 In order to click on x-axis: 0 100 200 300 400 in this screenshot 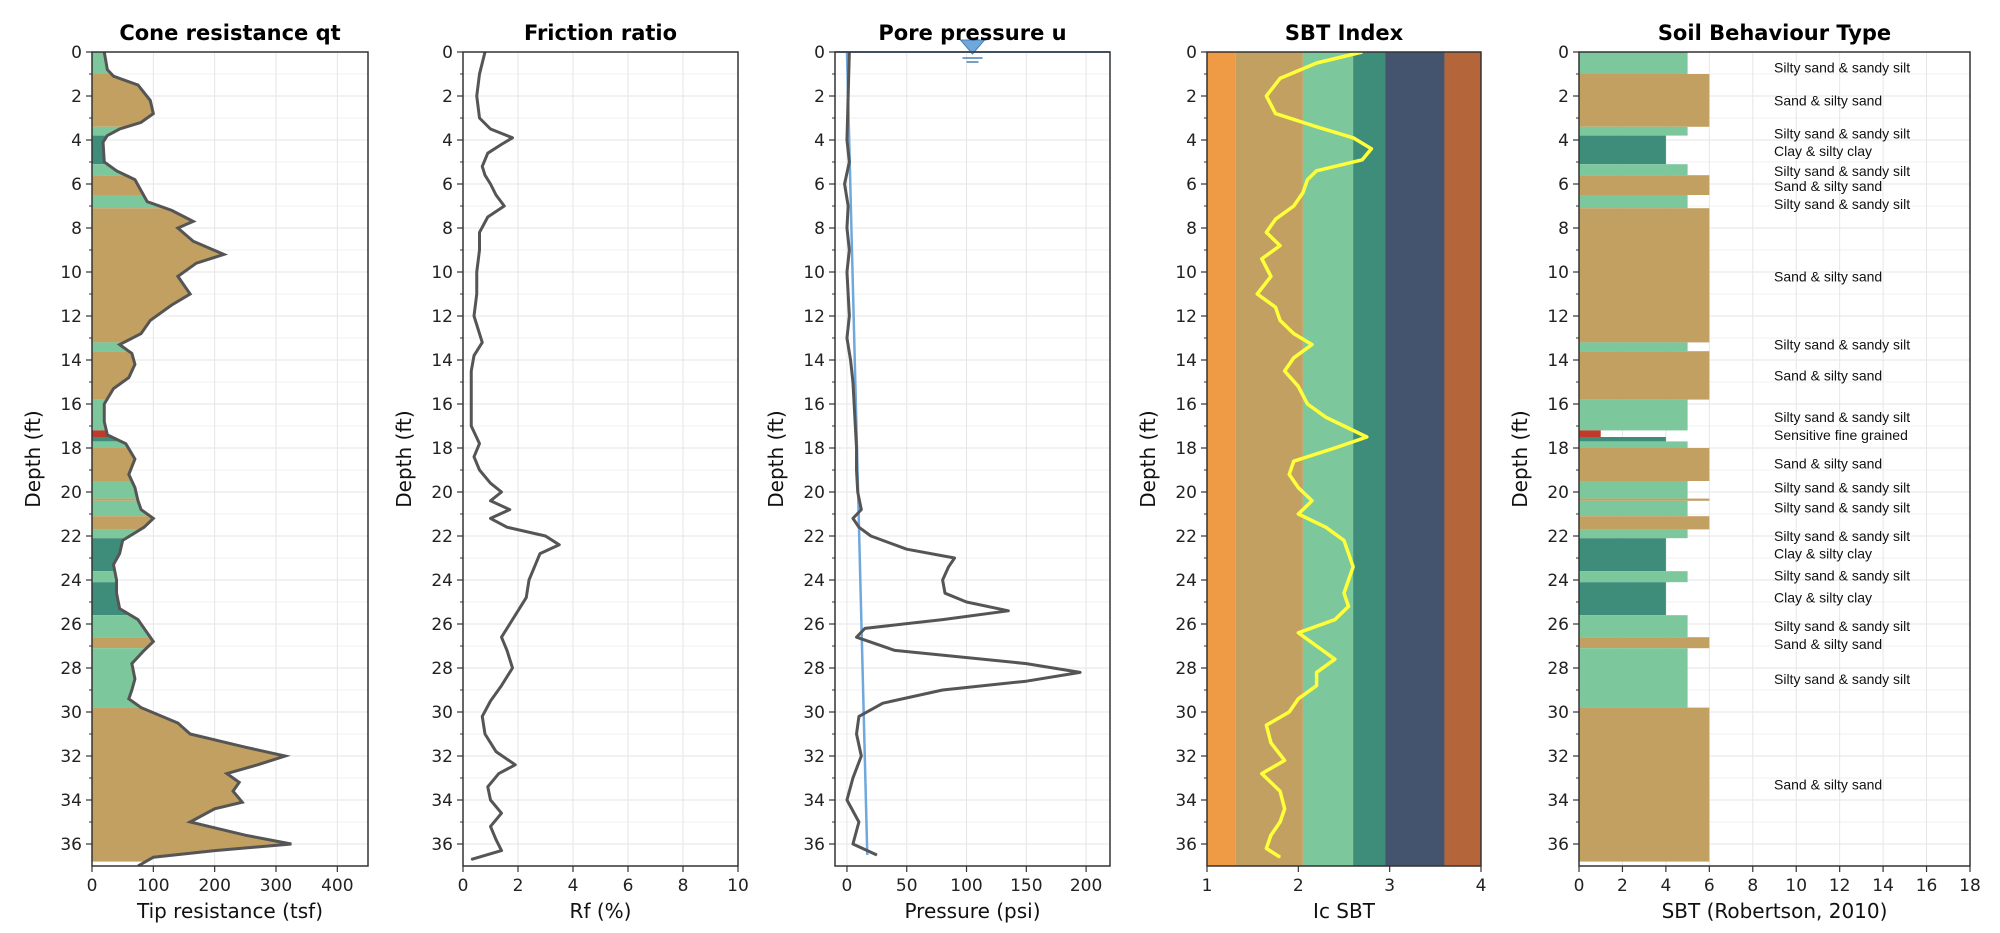, I will do `click(220, 881)`.